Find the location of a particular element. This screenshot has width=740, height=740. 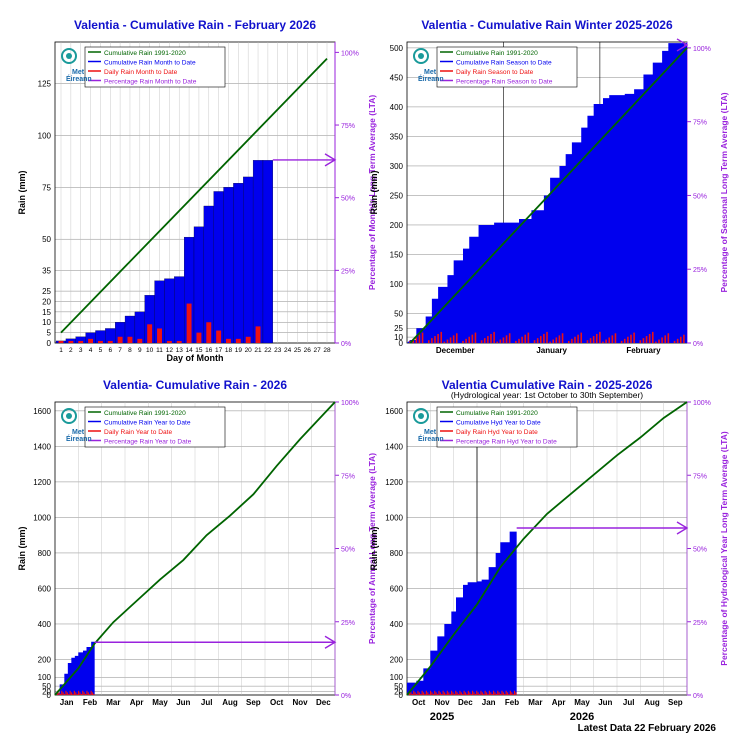

x-tick-label: 6 is located at coordinates (110, 350).